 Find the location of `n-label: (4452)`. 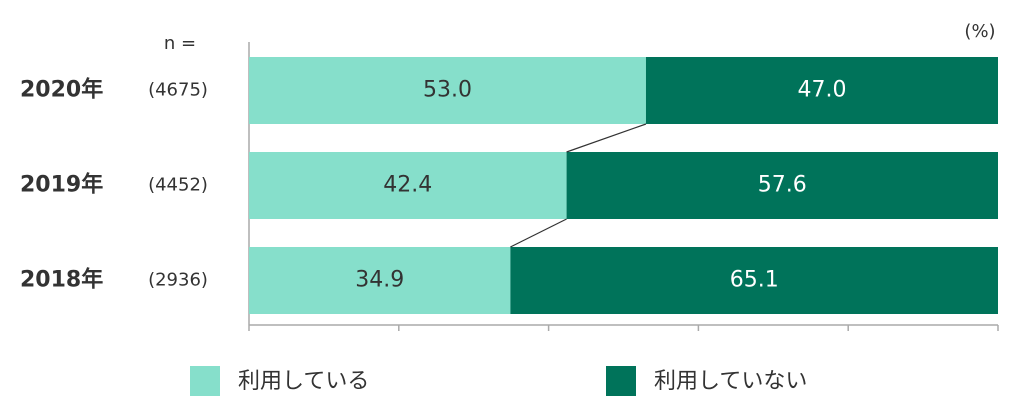

n-label: (4452) is located at coordinates (178, 185).